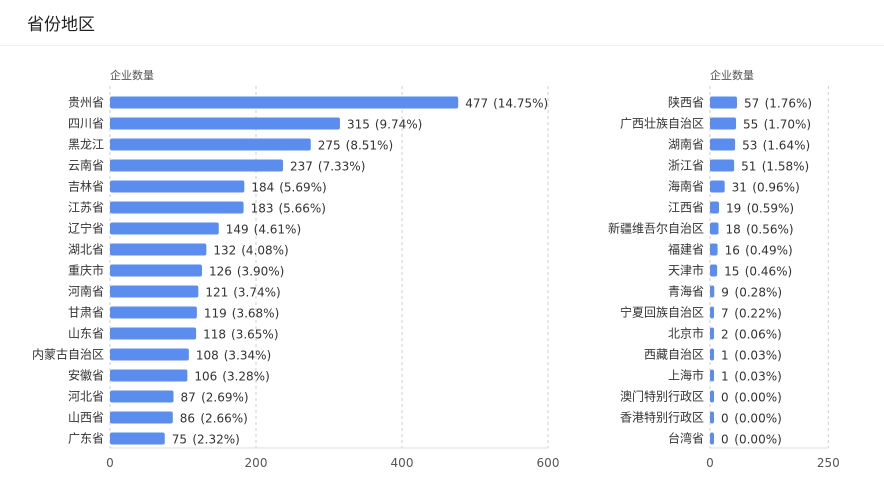 This screenshot has width=884, height=489. What do you see at coordinates (86, 187) in the screenshot?
I see `category-label: 吉林省` at bounding box center [86, 187].